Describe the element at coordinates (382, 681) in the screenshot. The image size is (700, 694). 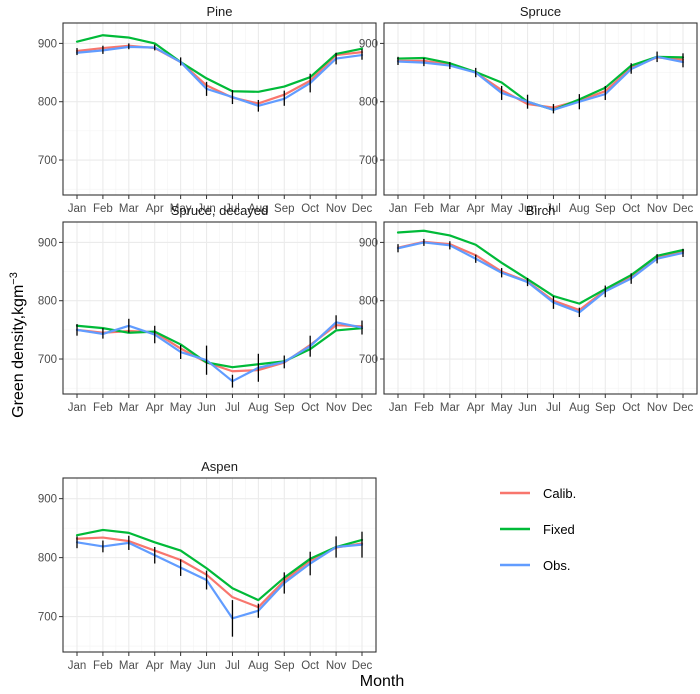
I see `x-axis-title: Month` at that location.